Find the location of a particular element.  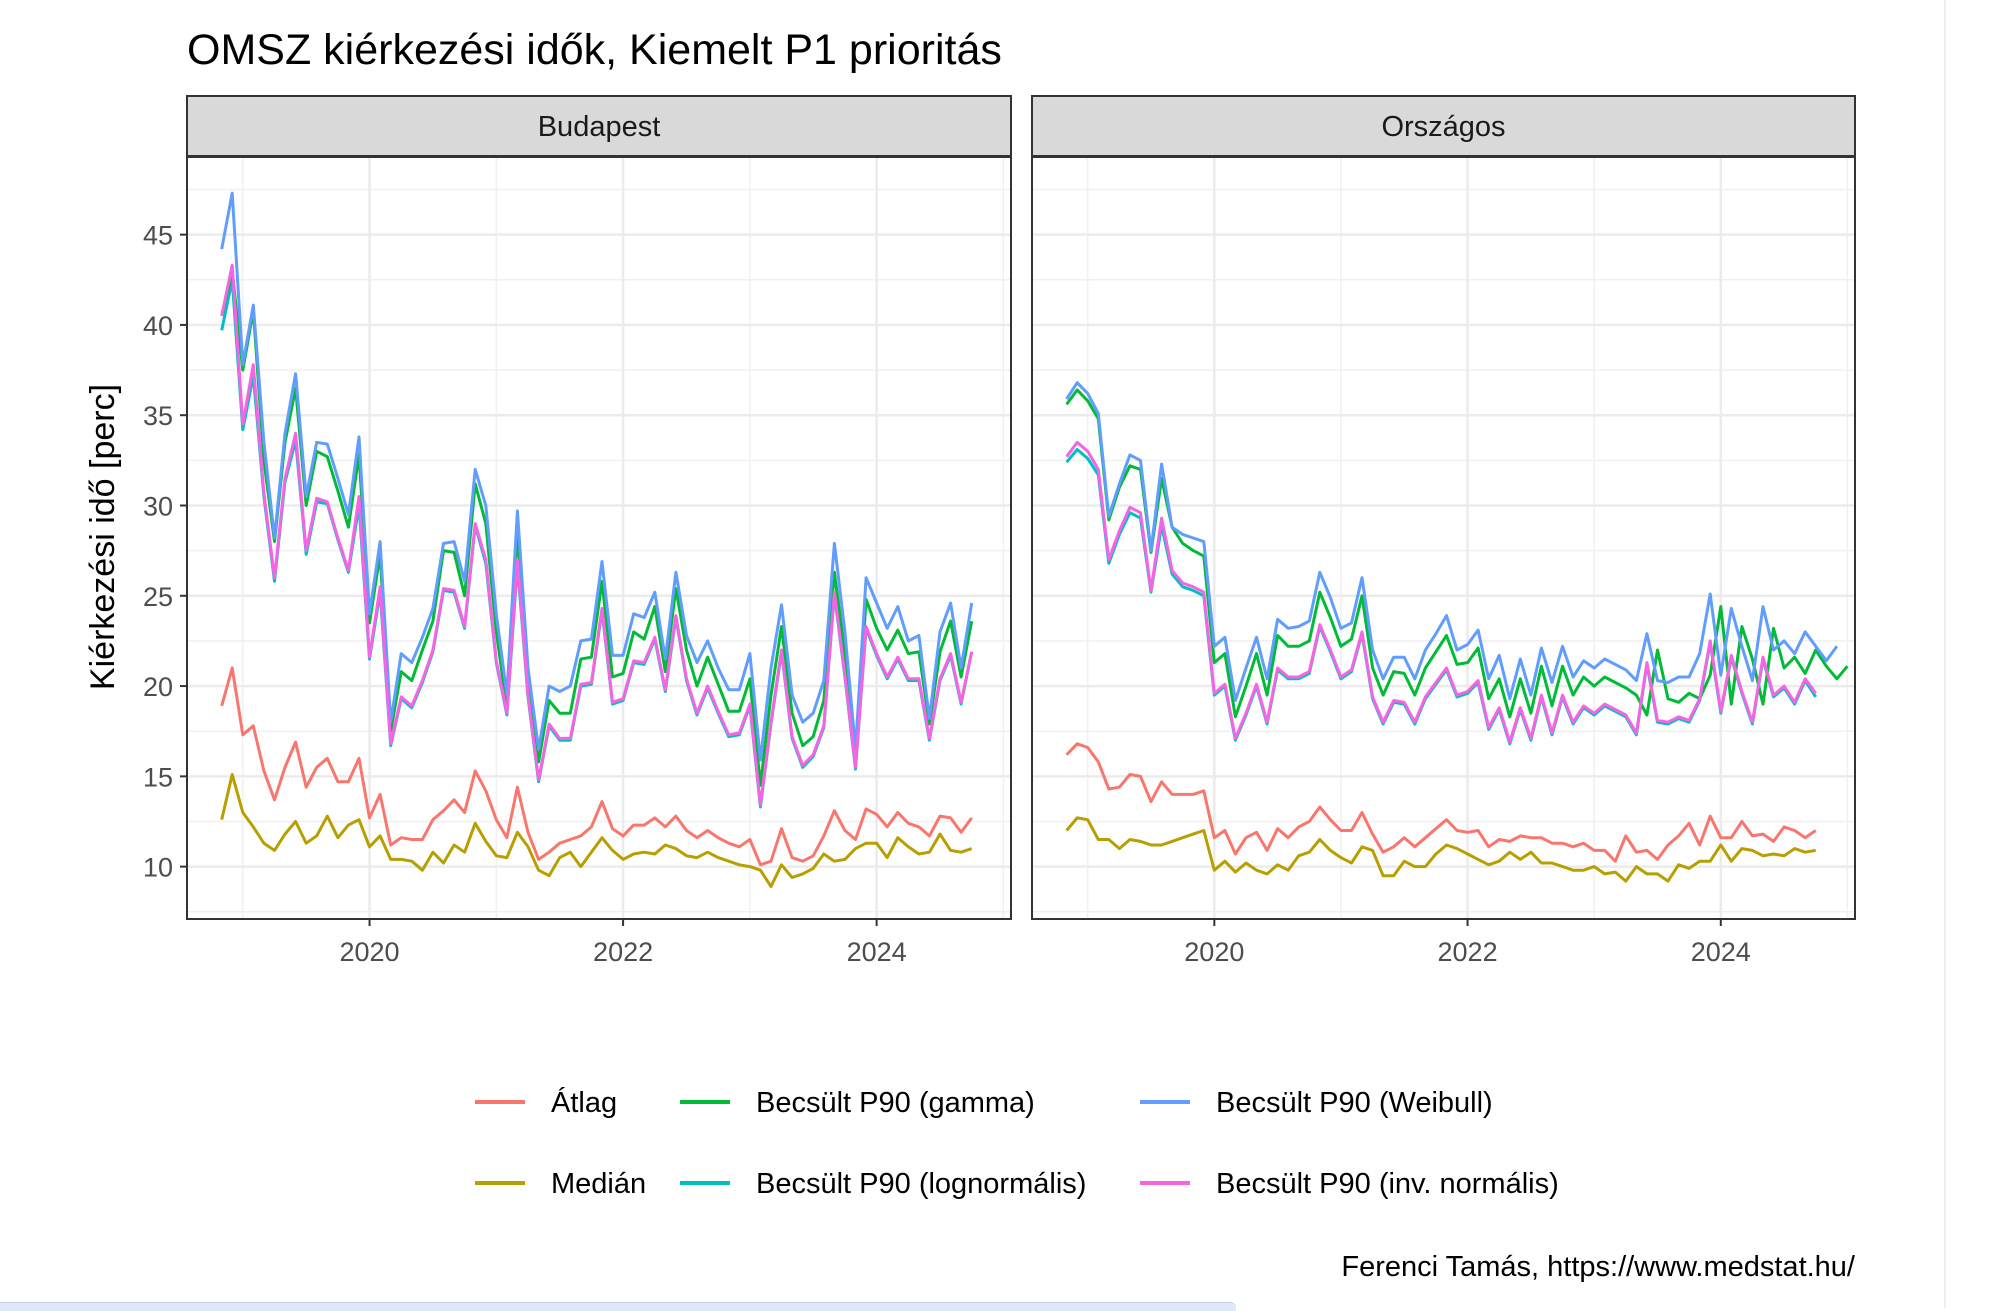

facet-label: Országos is located at coordinates (1443, 127).